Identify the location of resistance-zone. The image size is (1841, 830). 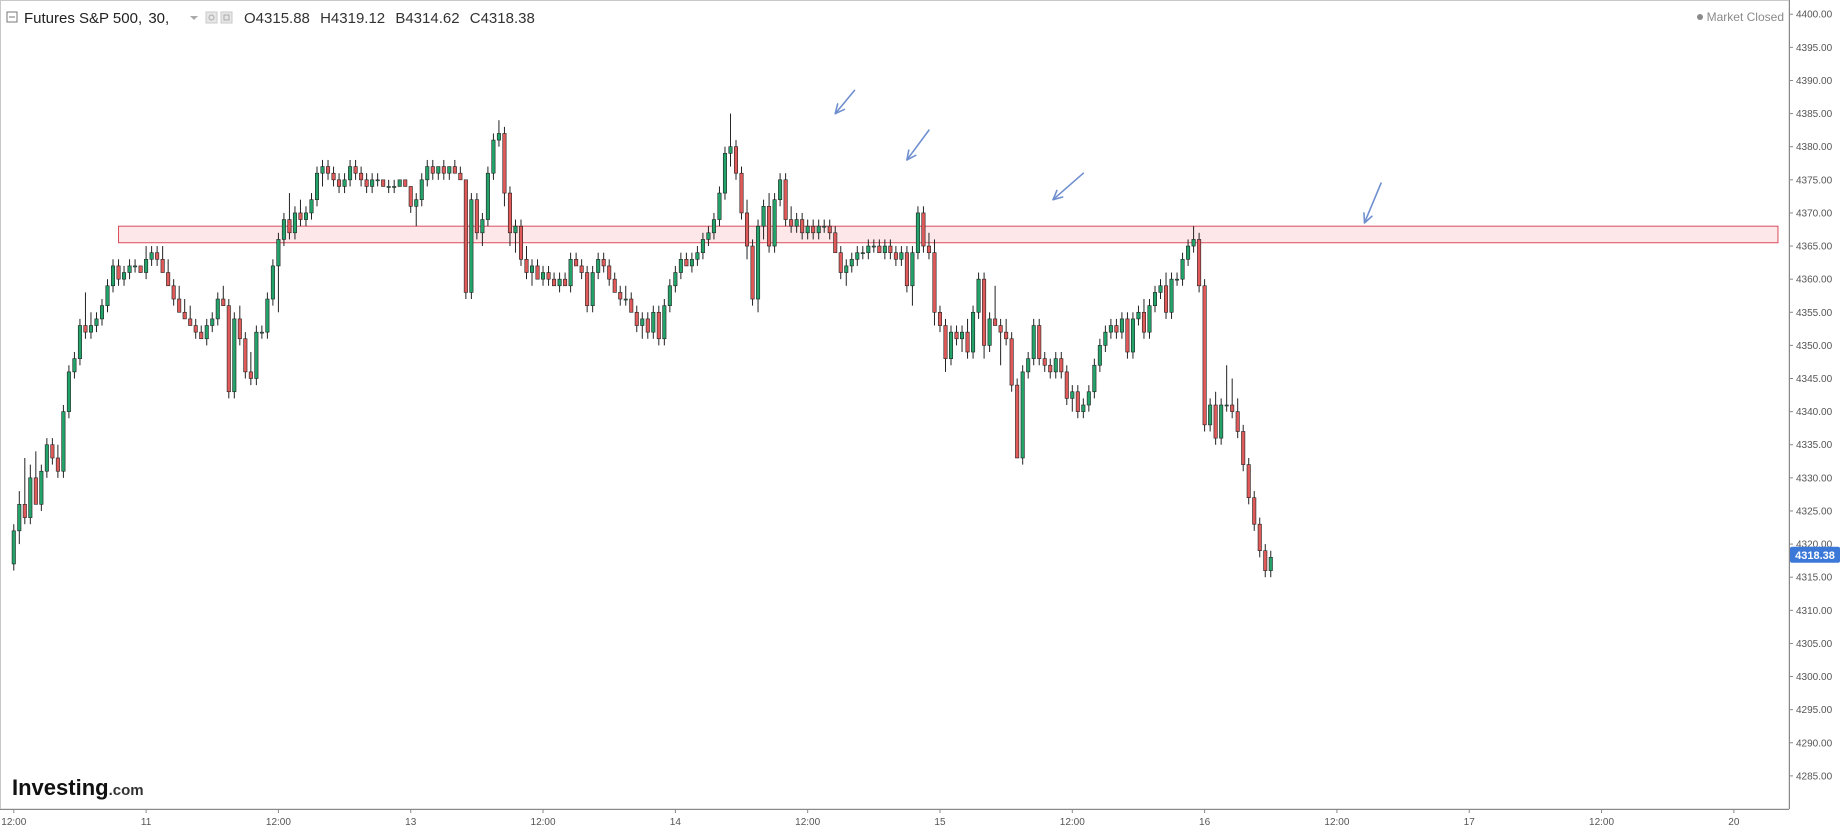
(948, 234).